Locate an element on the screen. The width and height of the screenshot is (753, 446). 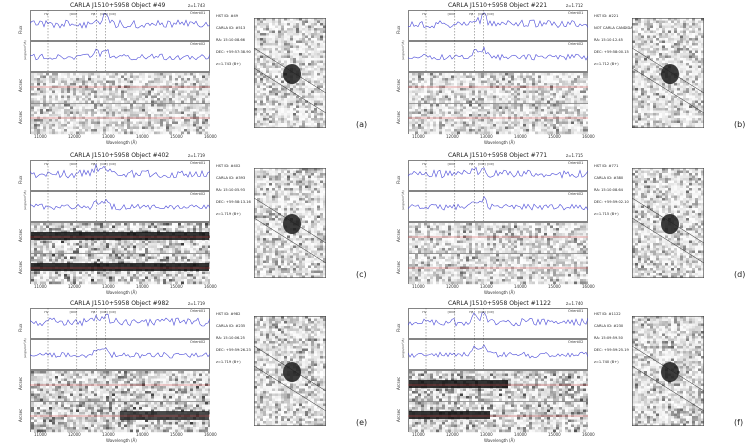
panel-letter: (f) is located at coordinates (738, 422).